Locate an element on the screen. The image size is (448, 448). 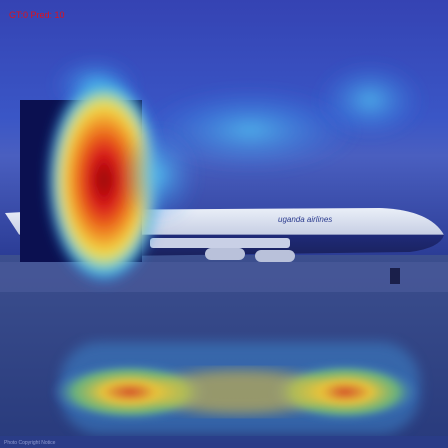
ground-hotspot-left is located at coordinates (130, 392).